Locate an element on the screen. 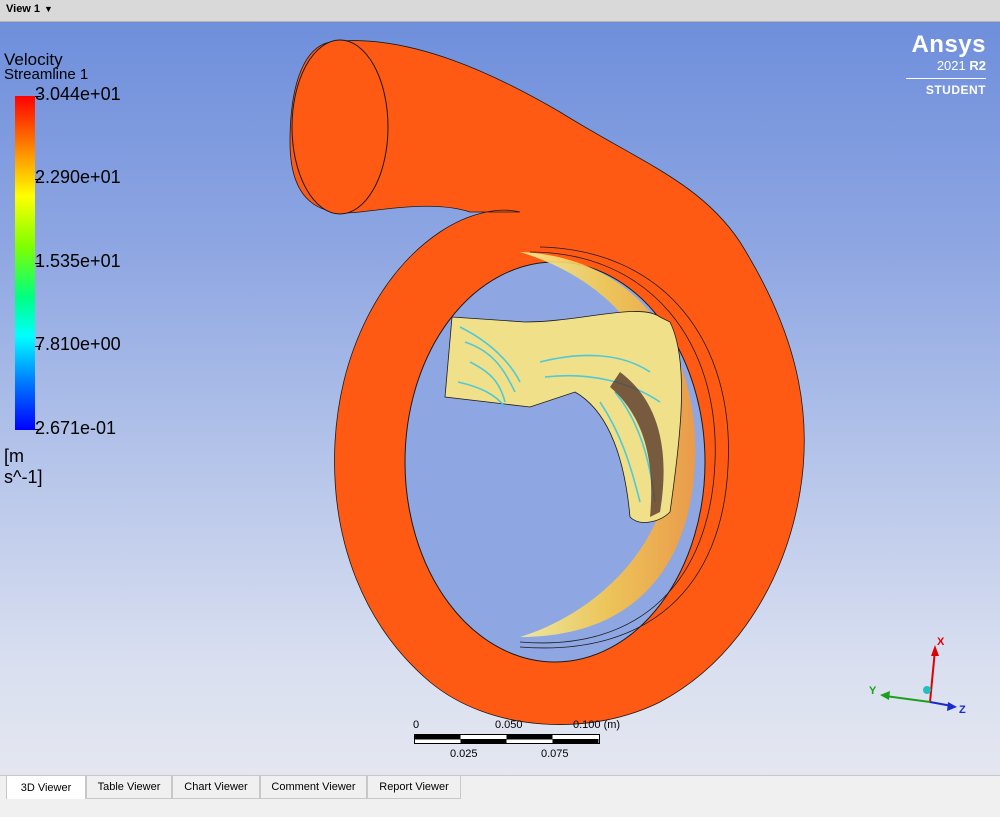 The height and width of the screenshot is (817, 1000). scale-label-top: 0 is located at coordinates (416, 725).